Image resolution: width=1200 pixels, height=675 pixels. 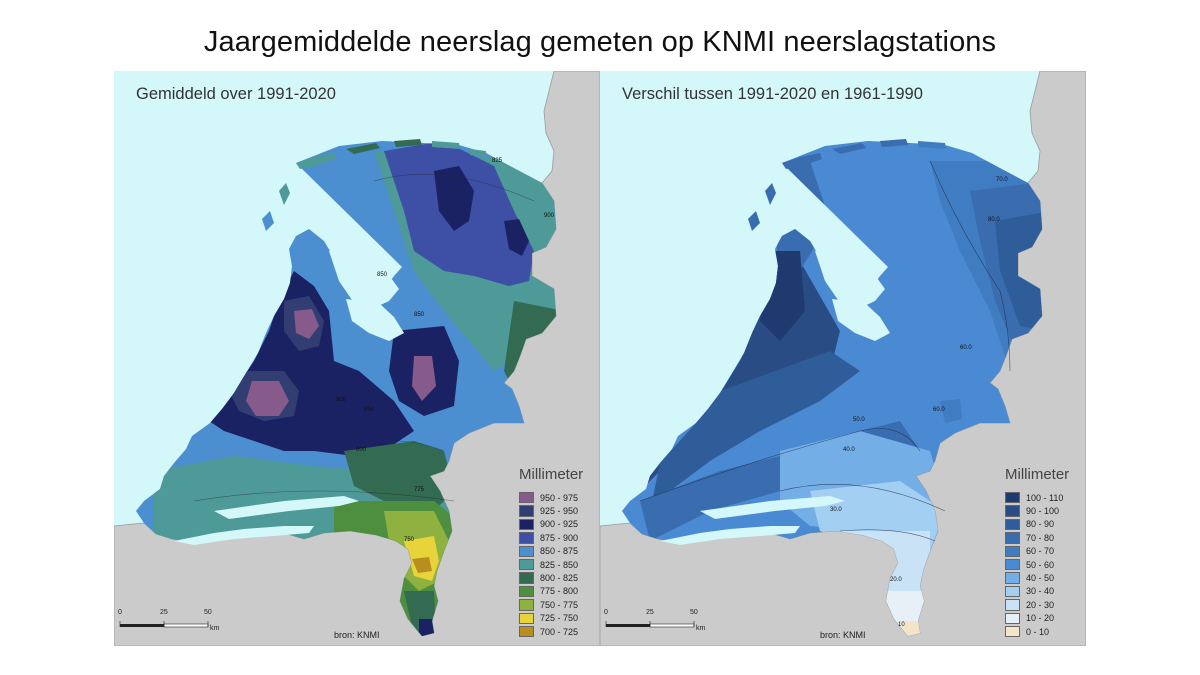 I want to click on legend-item: 40 - 50, so click(x=1037, y=577).